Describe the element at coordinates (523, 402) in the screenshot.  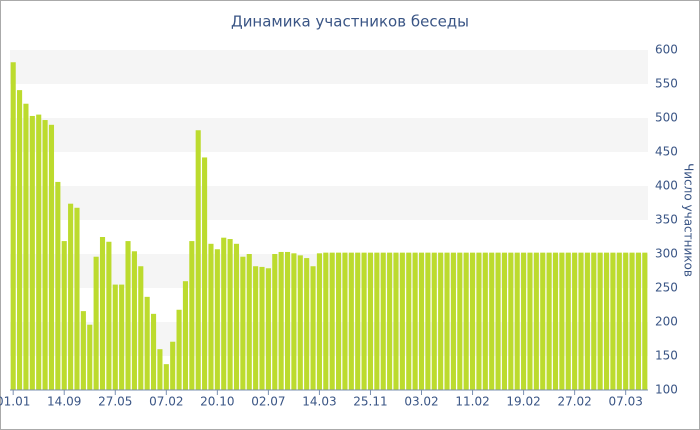
I see `x-tick-label: 19.02` at that location.